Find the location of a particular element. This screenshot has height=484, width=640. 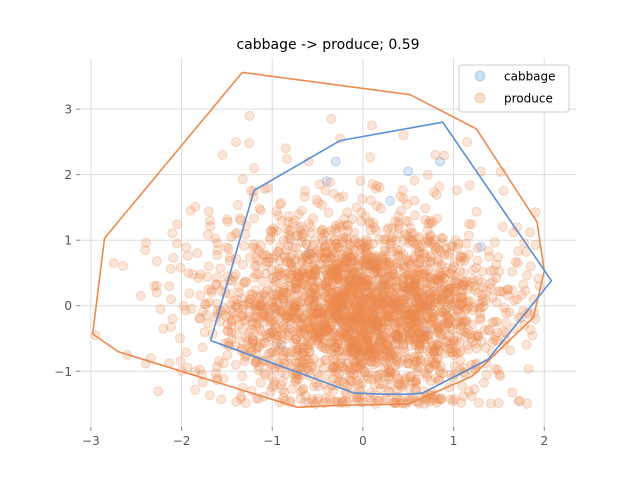

y-tick-label: 3 is located at coordinates (68, 110).